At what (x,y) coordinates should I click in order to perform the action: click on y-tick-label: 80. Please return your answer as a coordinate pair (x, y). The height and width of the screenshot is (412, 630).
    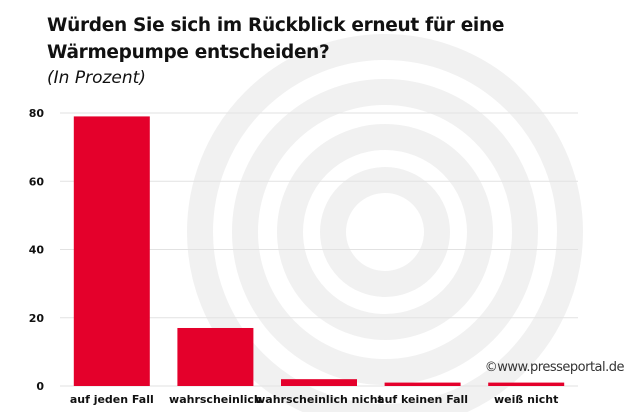
    Looking at the image, I should click on (37, 113).